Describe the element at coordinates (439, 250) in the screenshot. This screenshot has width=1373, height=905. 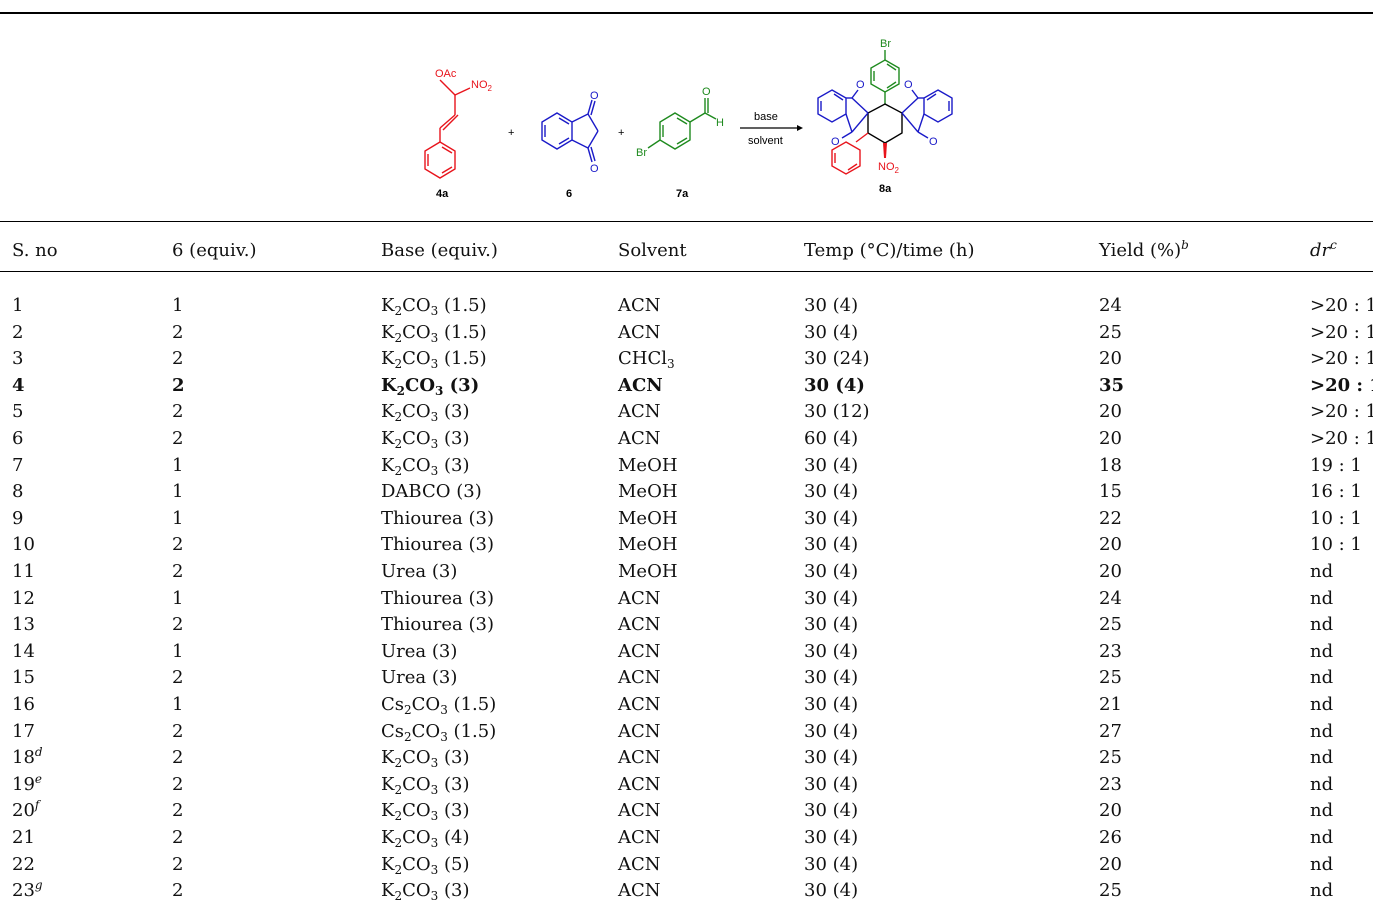
I see `header-base: Base (equiv.)` at that location.